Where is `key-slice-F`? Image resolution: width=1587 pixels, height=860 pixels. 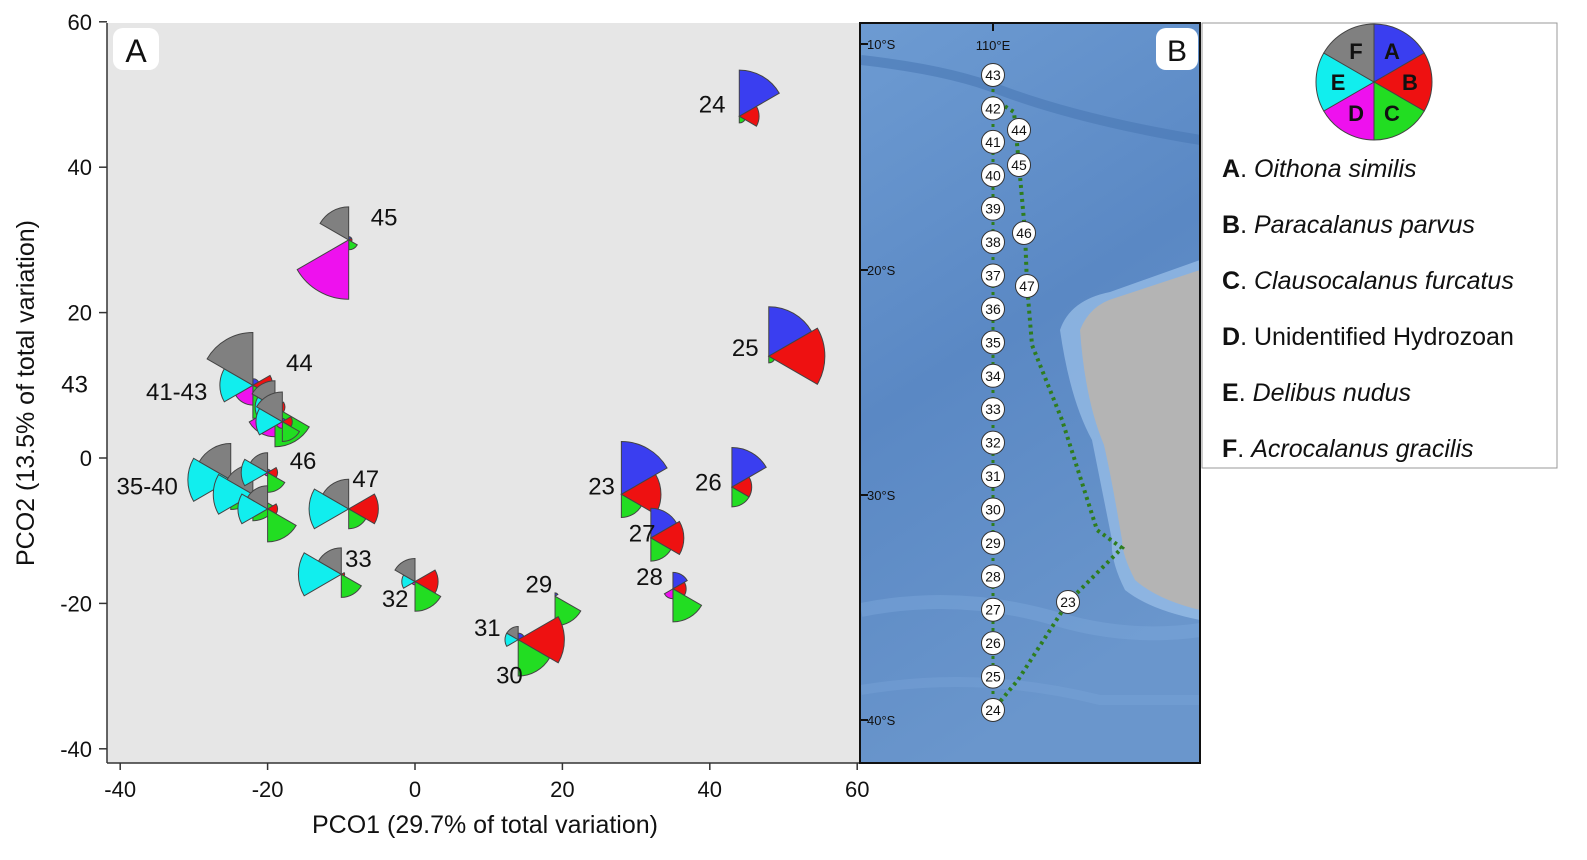
key-slice-F is located at coordinates (1349, 53).